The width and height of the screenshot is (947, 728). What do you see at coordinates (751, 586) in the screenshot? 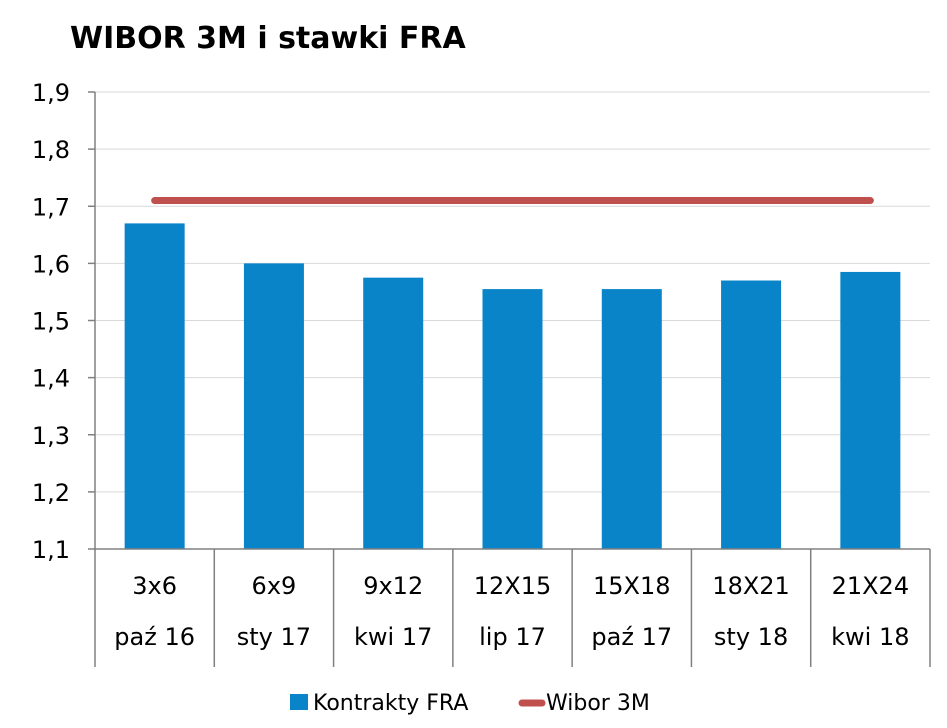
I see `category-label: 18X21` at bounding box center [751, 586].